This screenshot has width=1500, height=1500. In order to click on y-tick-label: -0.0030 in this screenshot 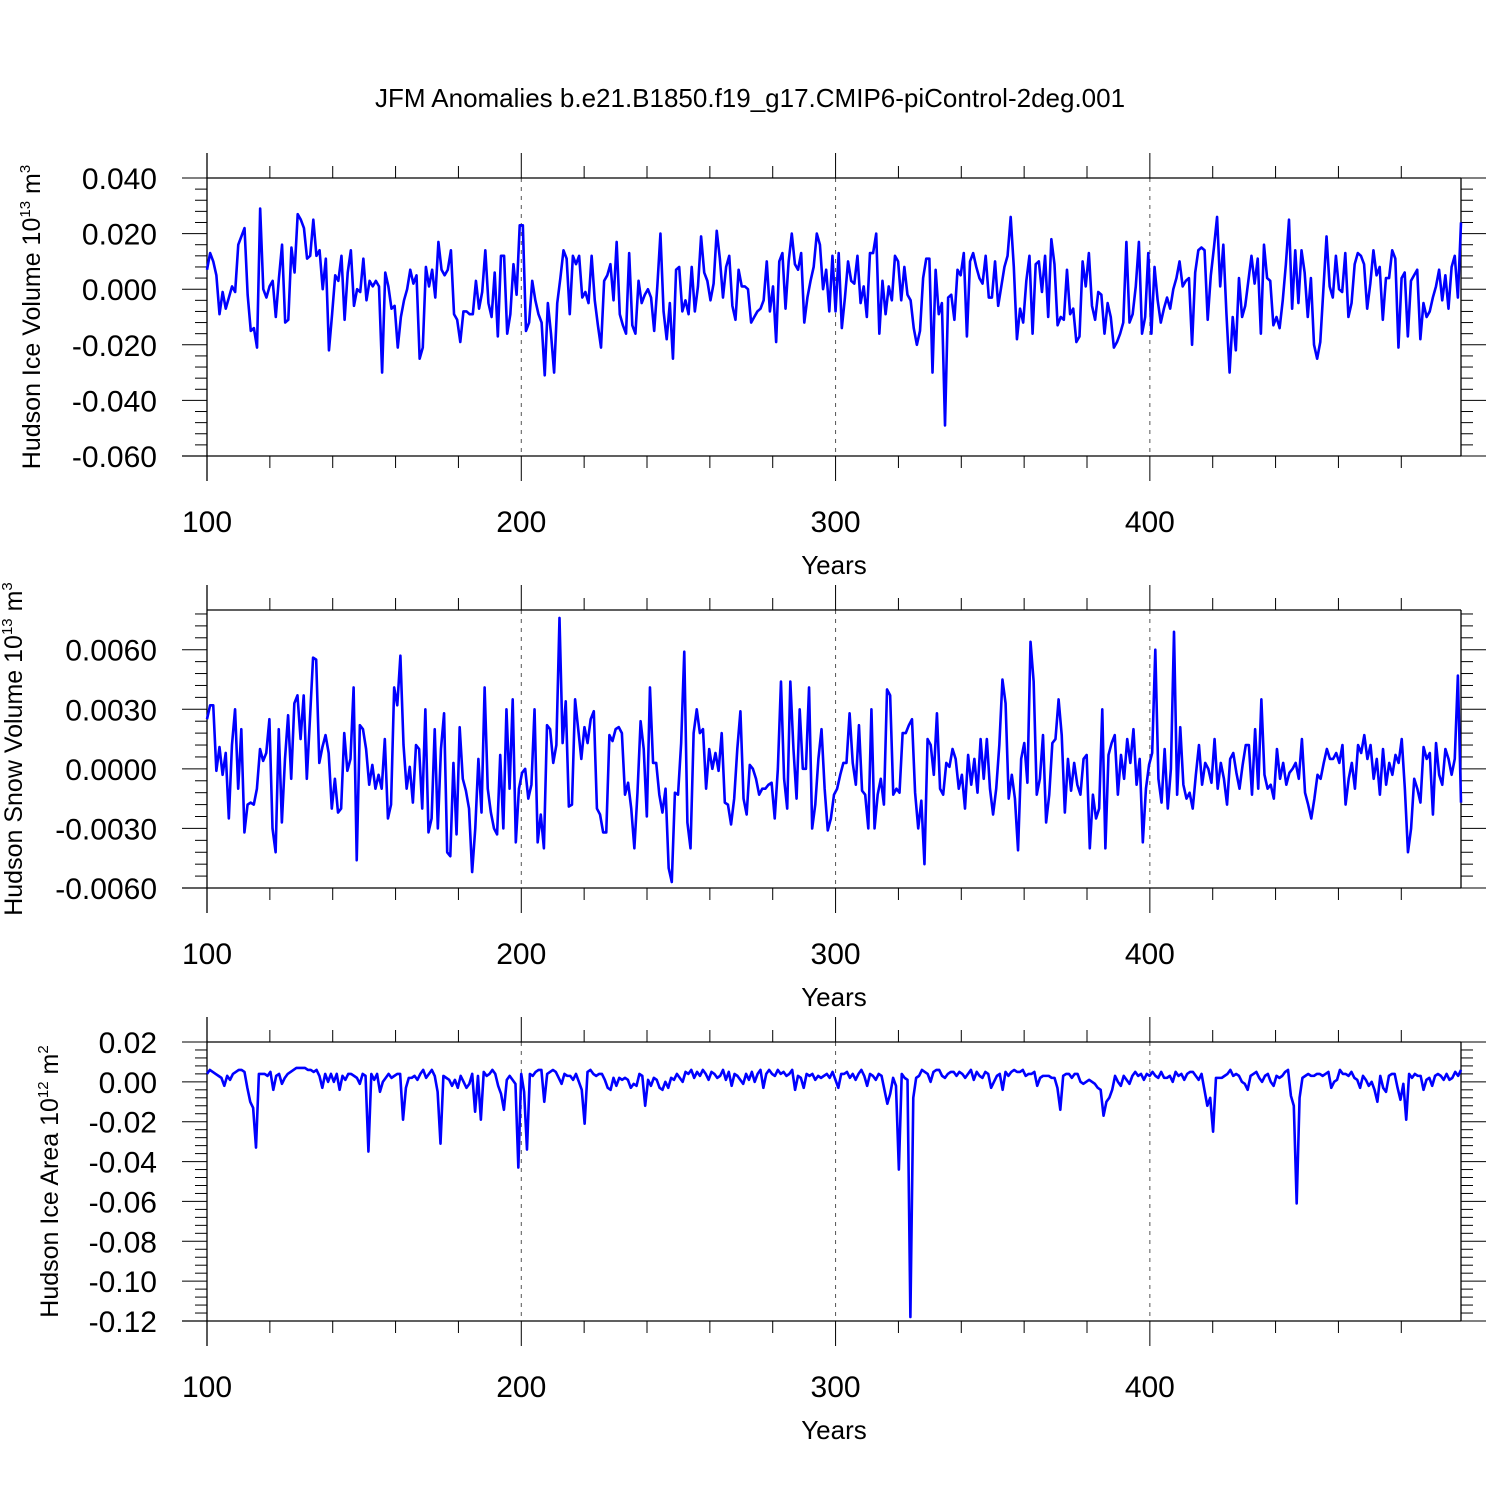, I will do `click(106, 829)`.